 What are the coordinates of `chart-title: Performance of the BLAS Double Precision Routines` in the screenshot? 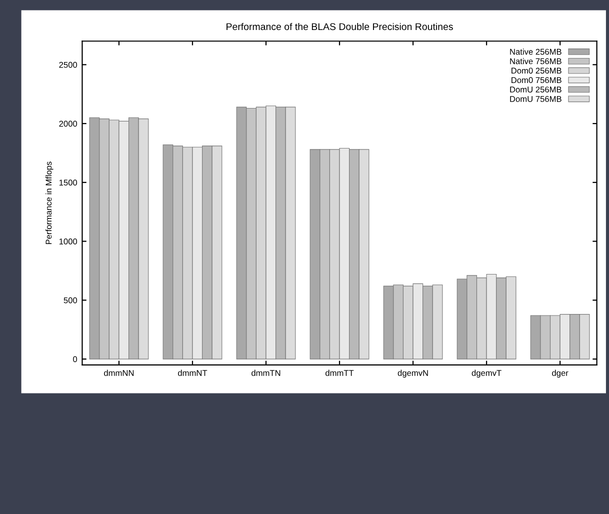 It's located at (339, 26).